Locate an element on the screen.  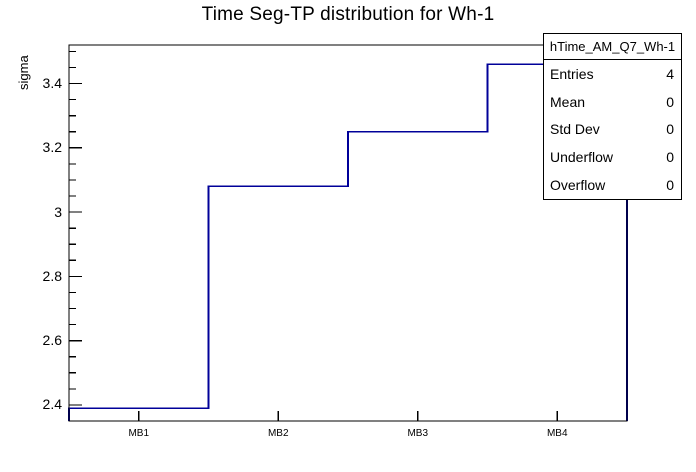
stats-label: Mean is located at coordinates (568, 101).